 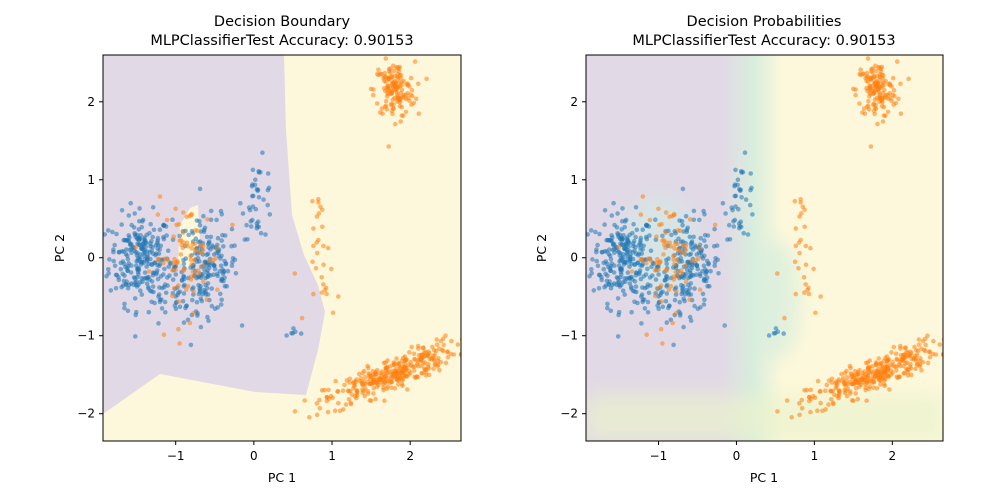 I want to click on right-ytick-label: 1, so click(x=574, y=180).